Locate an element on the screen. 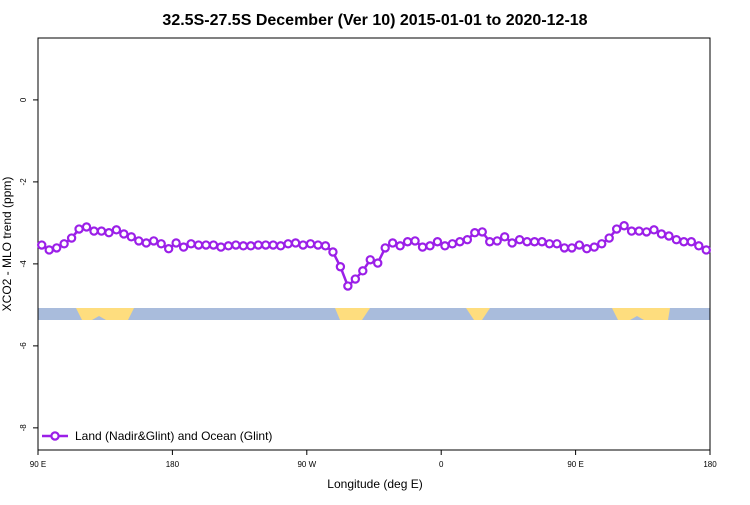 Image resolution: width=750 pixels, height=505 pixels. x-tick-label: 90 W is located at coordinates (306, 464).